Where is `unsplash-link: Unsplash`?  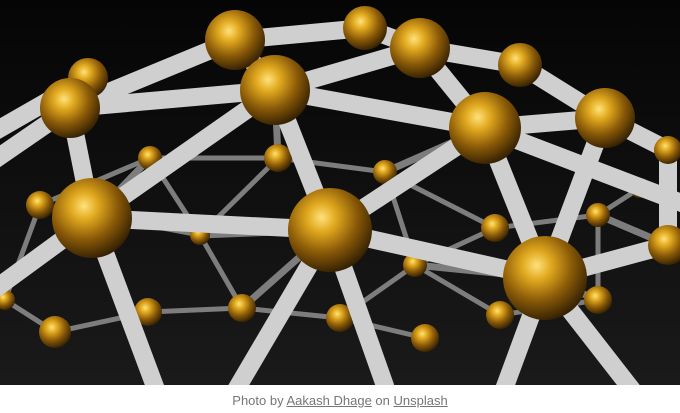
unsplash-link: Unsplash is located at coordinates (420, 400).